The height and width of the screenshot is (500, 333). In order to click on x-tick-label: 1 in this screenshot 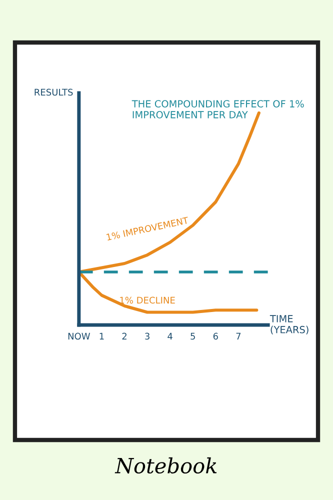, I will do `click(102, 336)`.